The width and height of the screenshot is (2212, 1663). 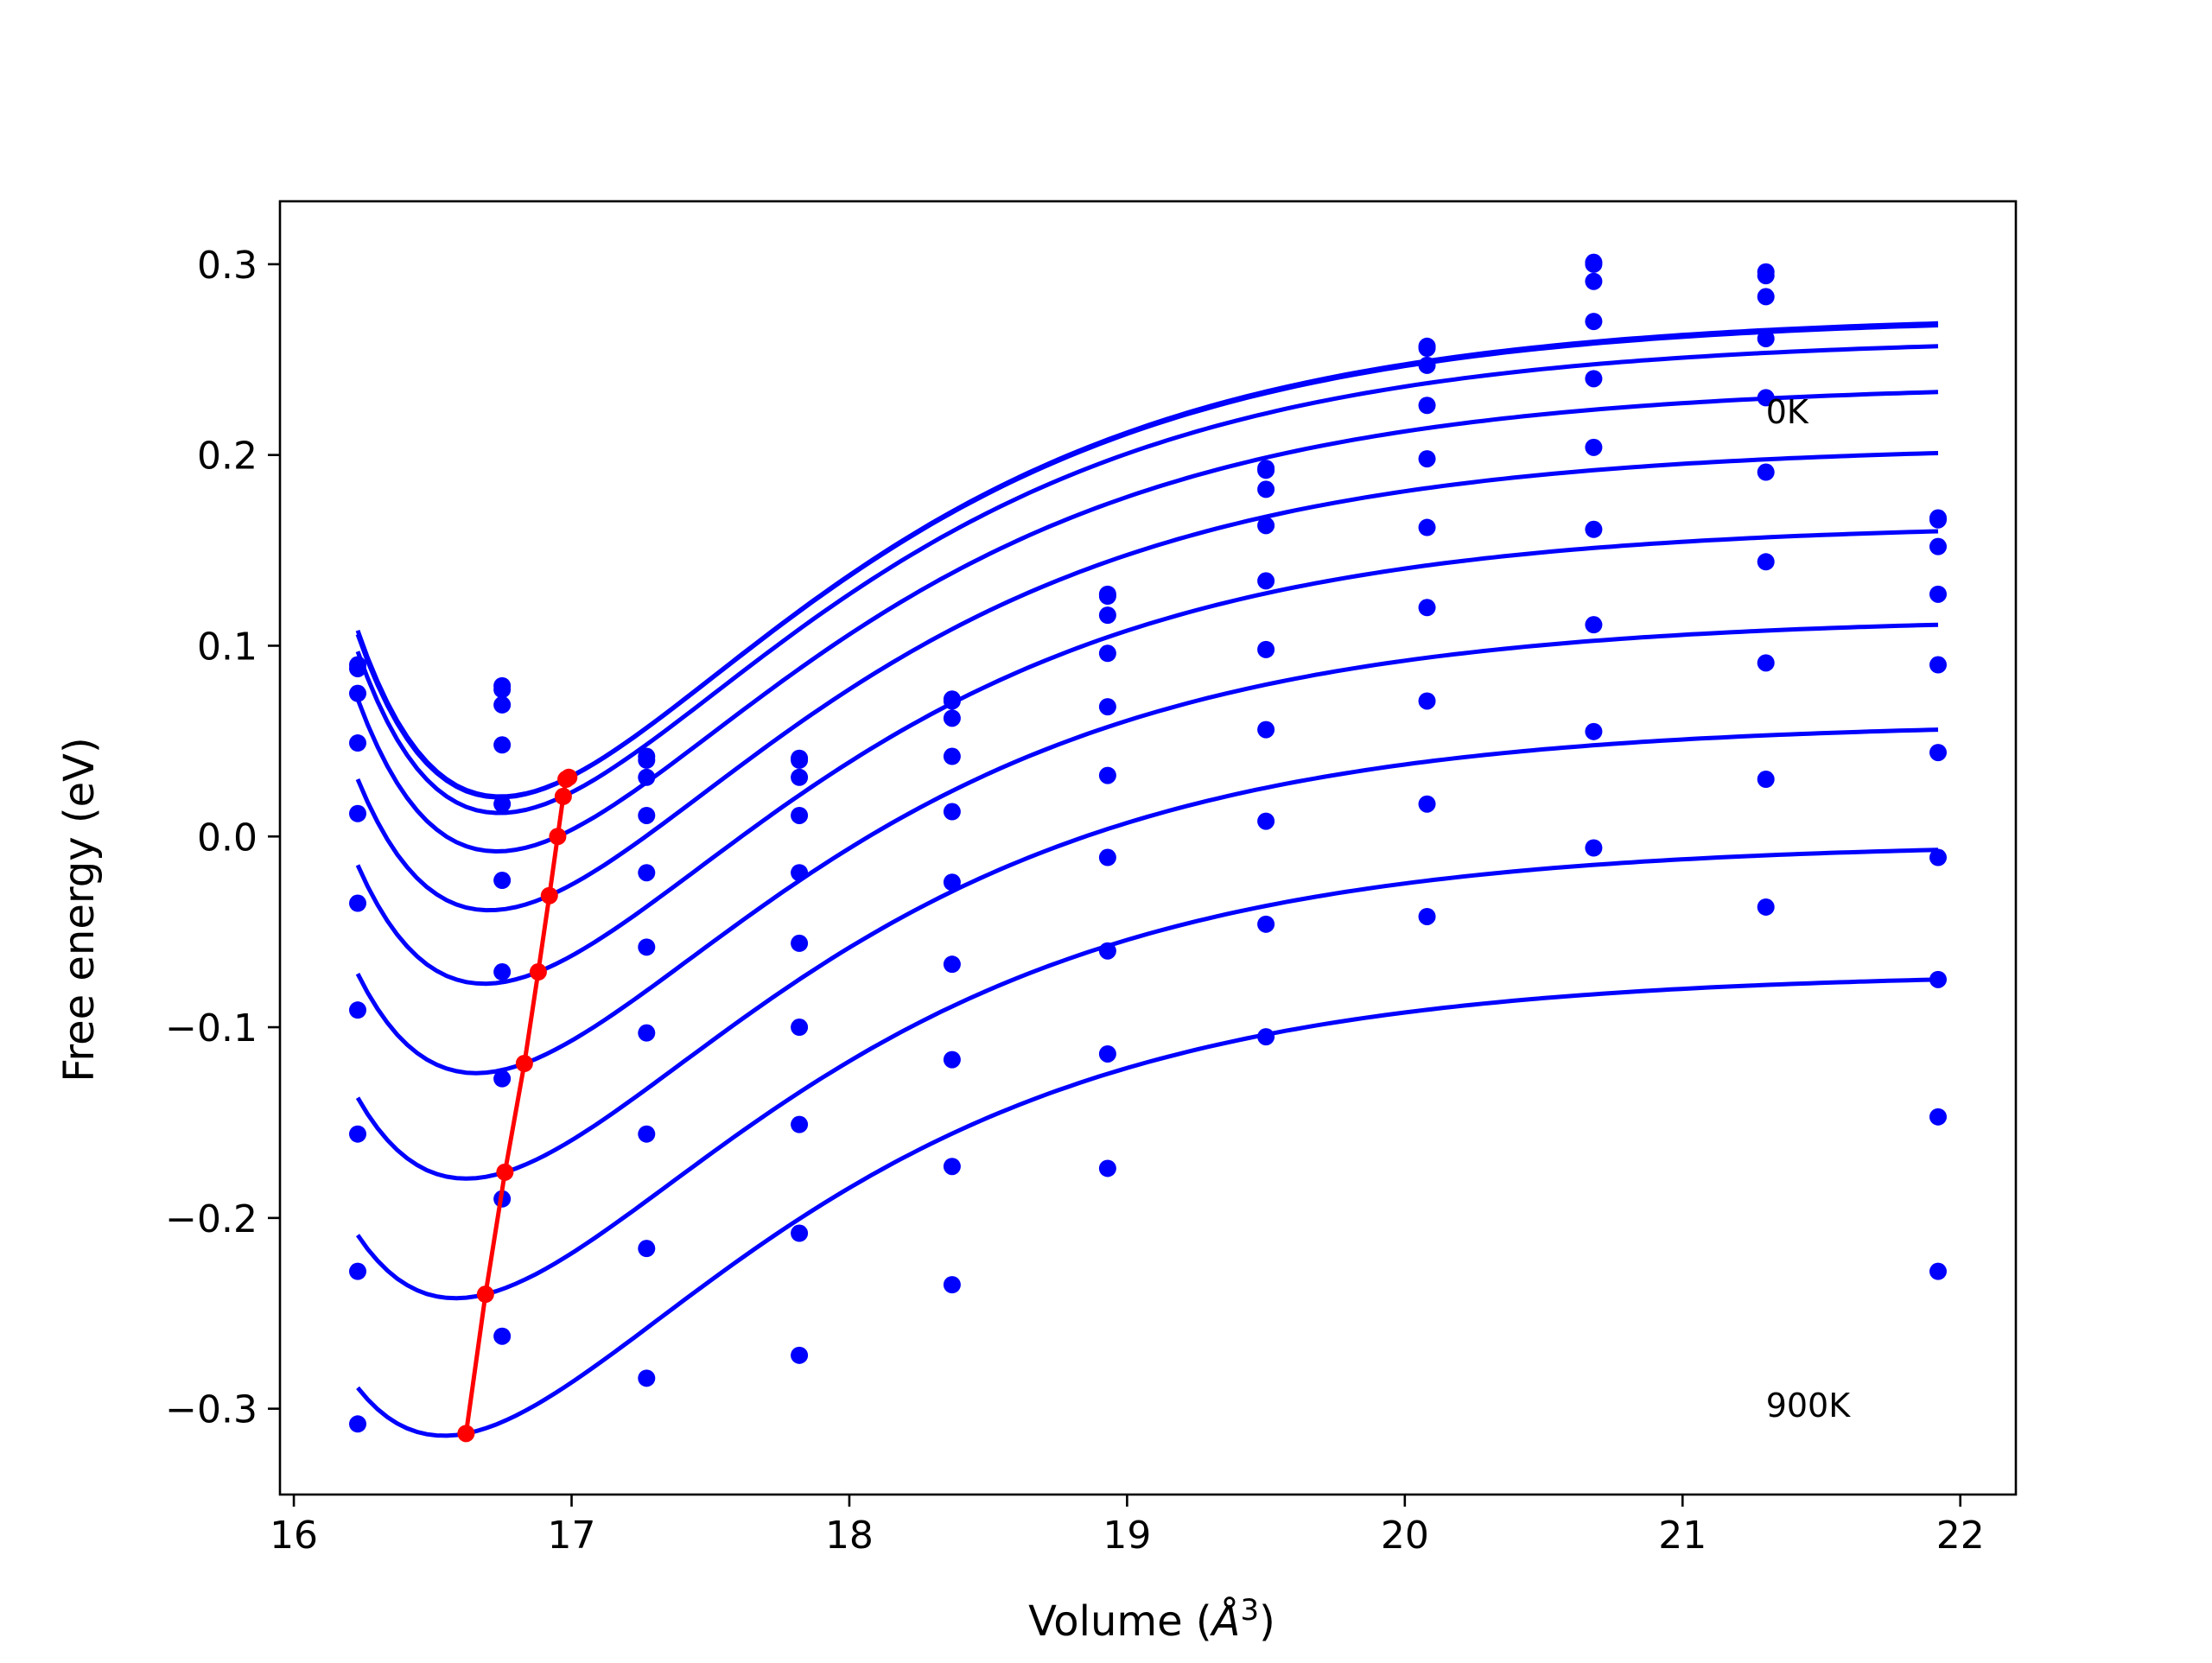 What do you see at coordinates (1809, 1406) in the screenshot?
I see `annotation-label: 900K` at bounding box center [1809, 1406].